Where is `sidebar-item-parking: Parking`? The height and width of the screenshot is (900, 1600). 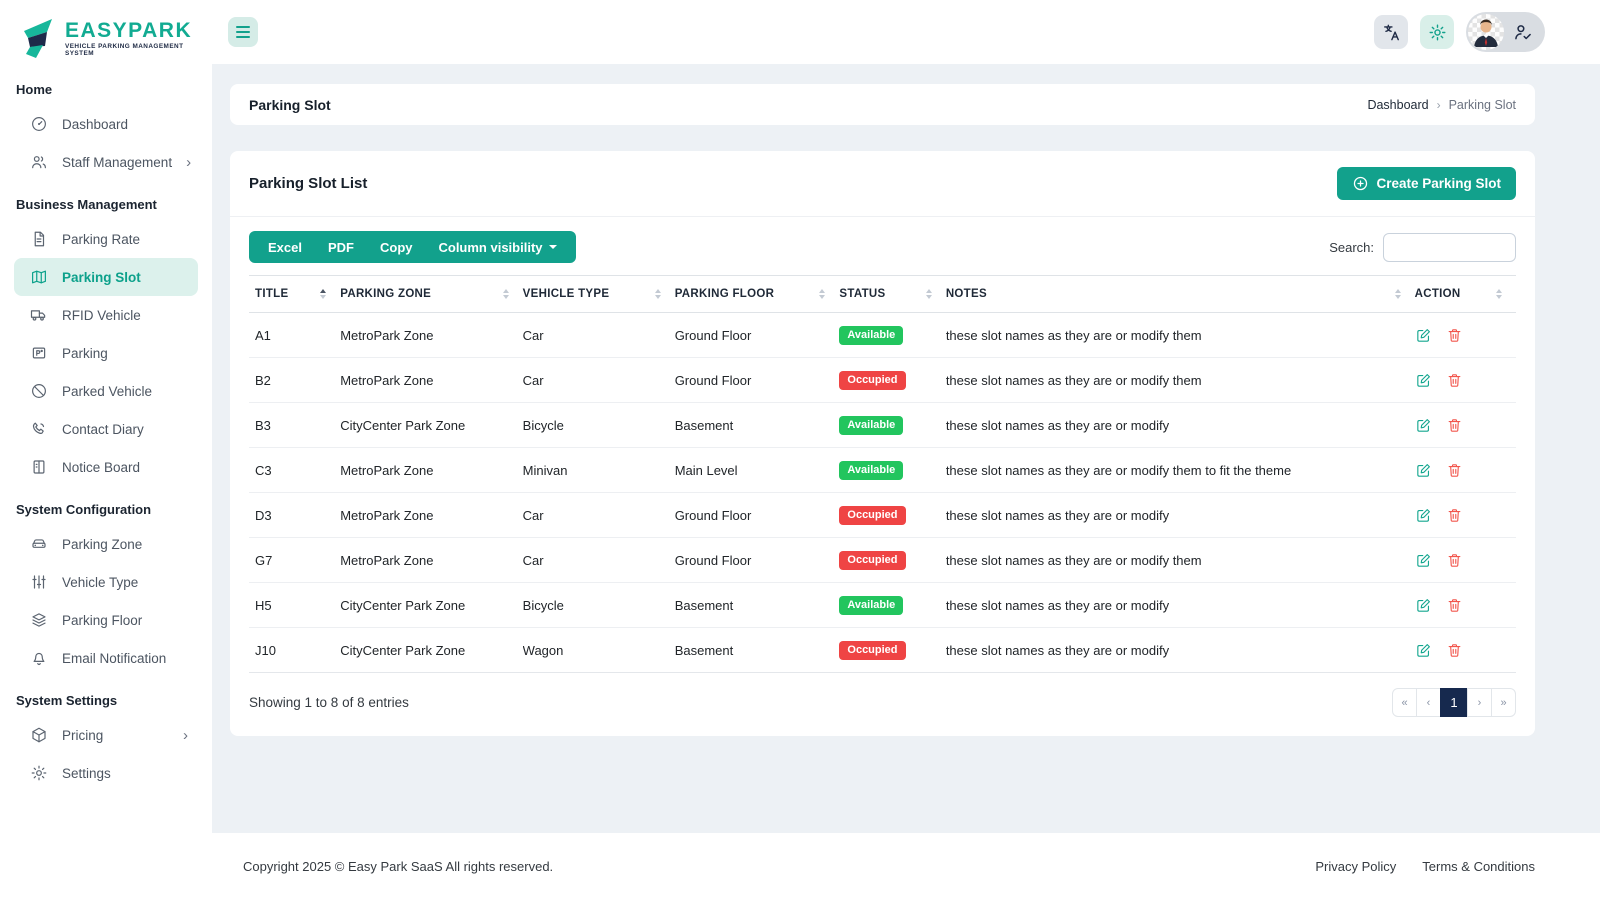
sidebar-item-parking: Parking is located at coordinates (106, 353).